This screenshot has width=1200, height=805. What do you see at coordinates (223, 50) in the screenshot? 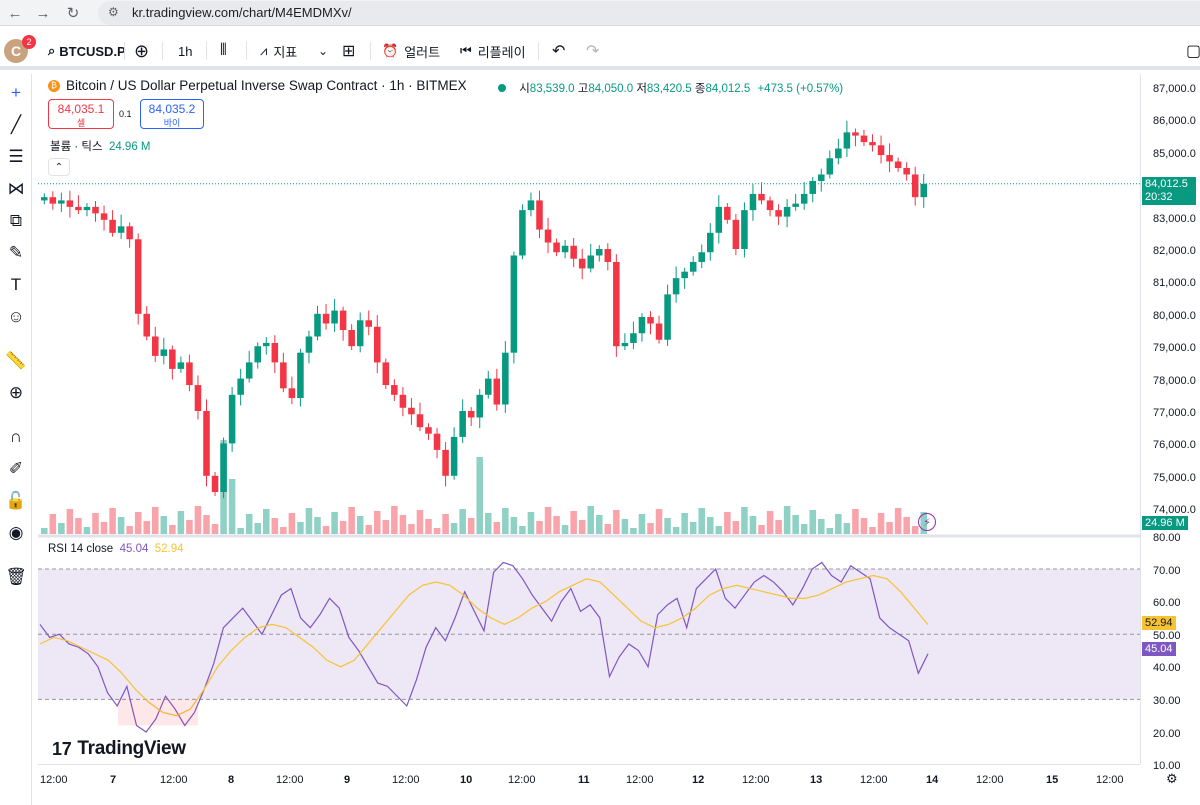
I see `candle-type-icon: ⫴` at bounding box center [223, 50].